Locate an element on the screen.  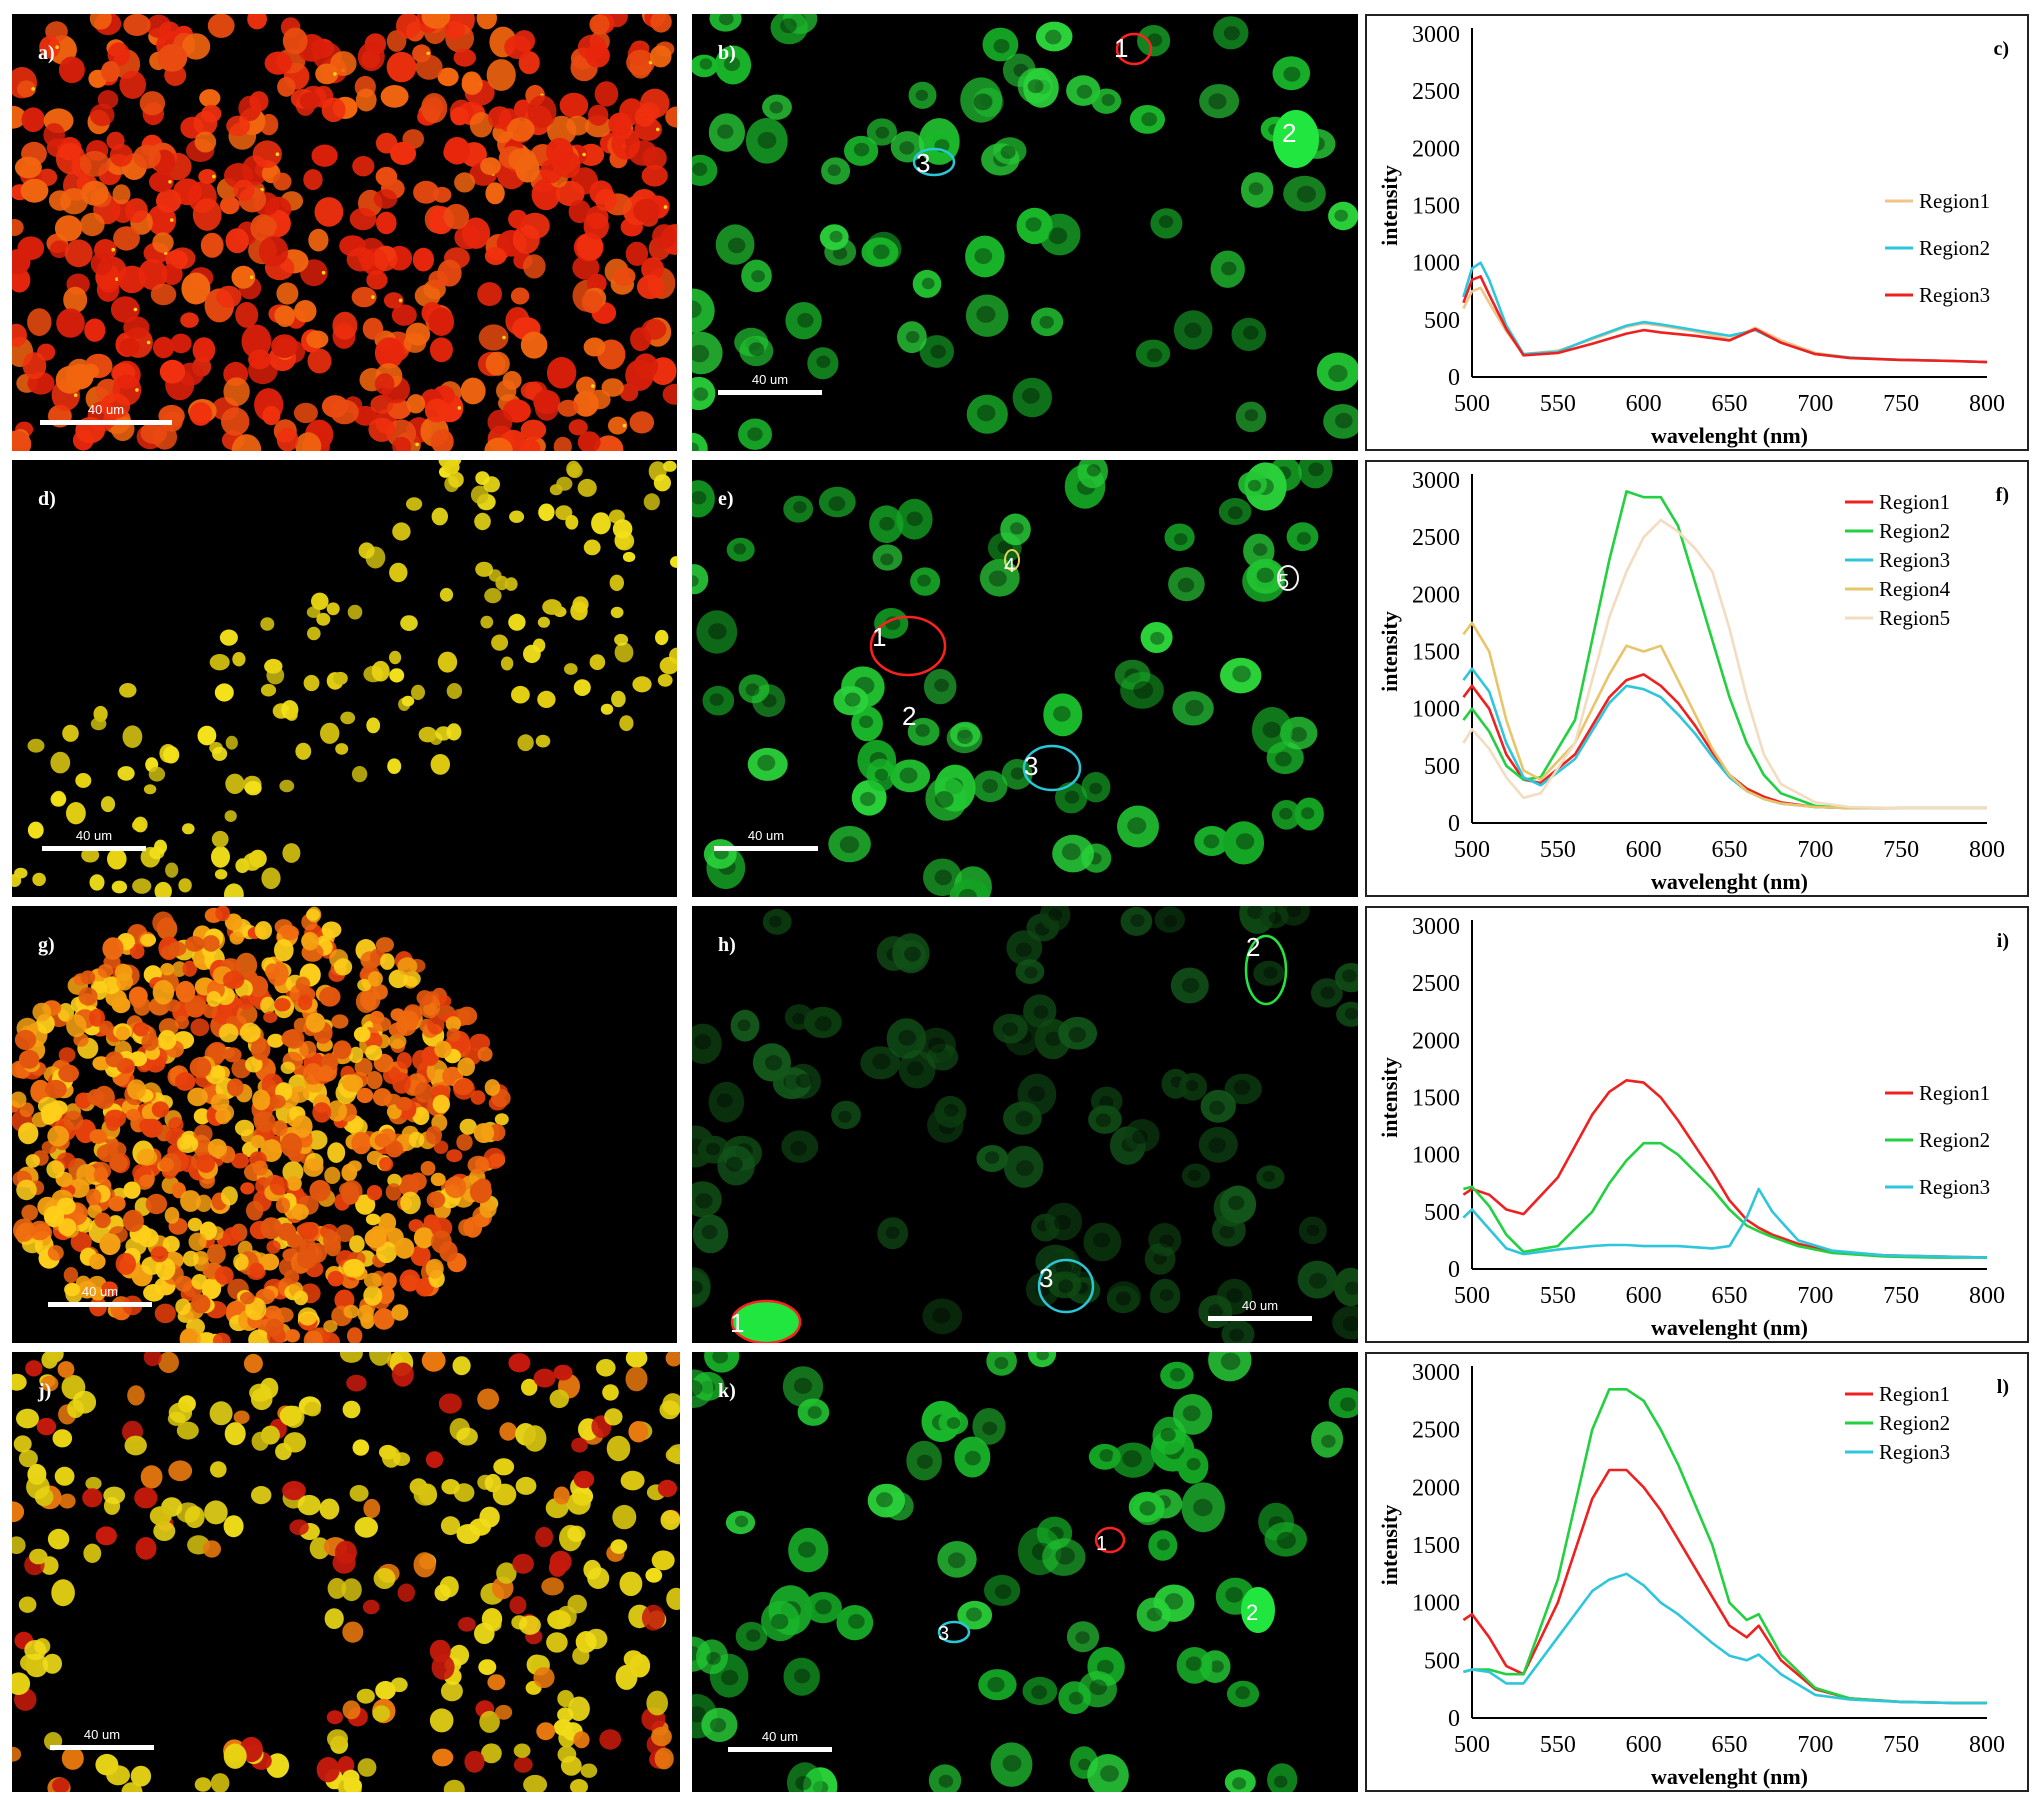
cells-image-j is located at coordinates (346, 1572).